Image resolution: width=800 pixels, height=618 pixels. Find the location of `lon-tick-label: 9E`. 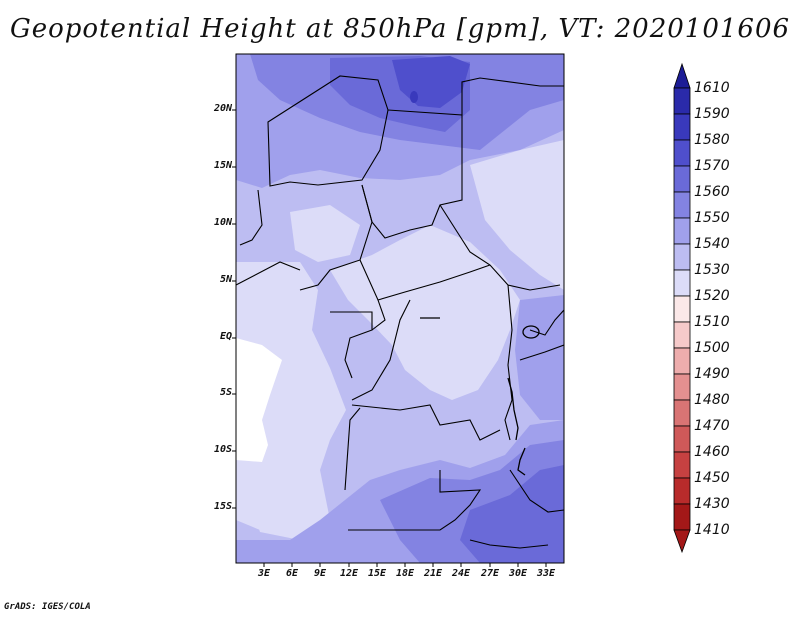

lon-tick-label: 9E is located at coordinates (320, 573).